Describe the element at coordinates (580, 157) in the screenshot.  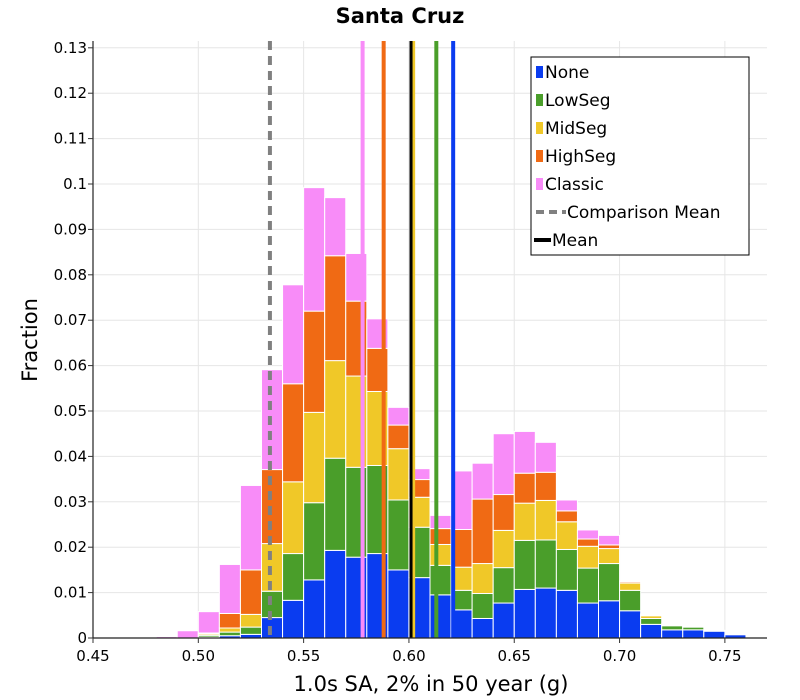
I see `legend-label-highseg: HighSeg` at that location.